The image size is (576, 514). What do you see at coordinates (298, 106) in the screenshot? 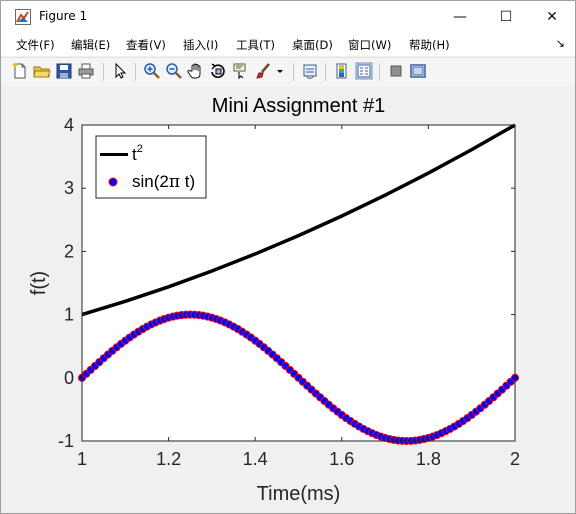
I see `chart-title: Mini Assignment #1` at bounding box center [298, 106].